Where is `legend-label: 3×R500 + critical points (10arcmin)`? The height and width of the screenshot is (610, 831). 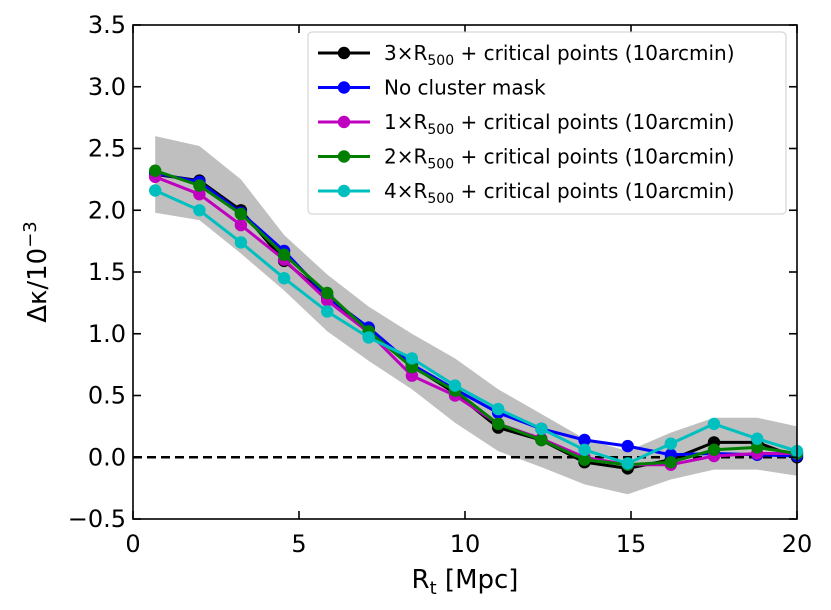 legend-label: 3×R500 + critical points (10arcmin) is located at coordinates (559, 55).